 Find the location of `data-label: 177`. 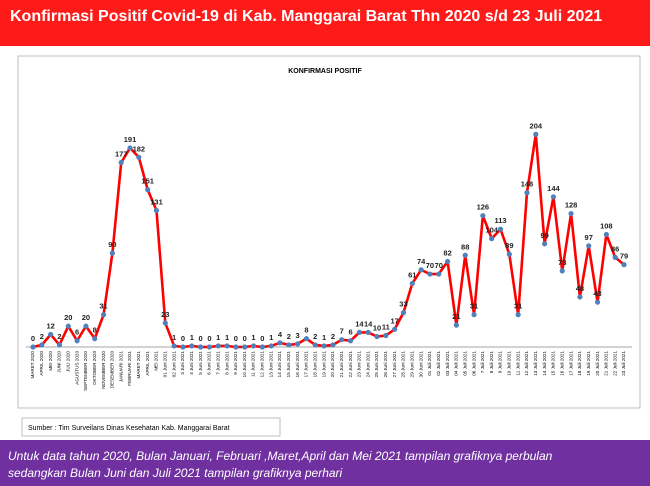

data-label: 177 is located at coordinates (121, 154).